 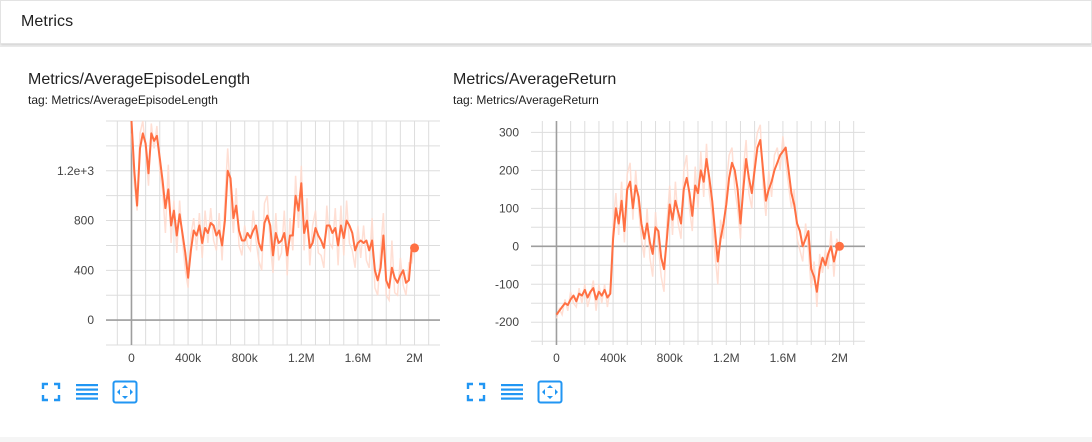 What do you see at coordinates (507, 322) in the screenshot?
I see `y-tick-label: -200` at bounding box center [507, 322].